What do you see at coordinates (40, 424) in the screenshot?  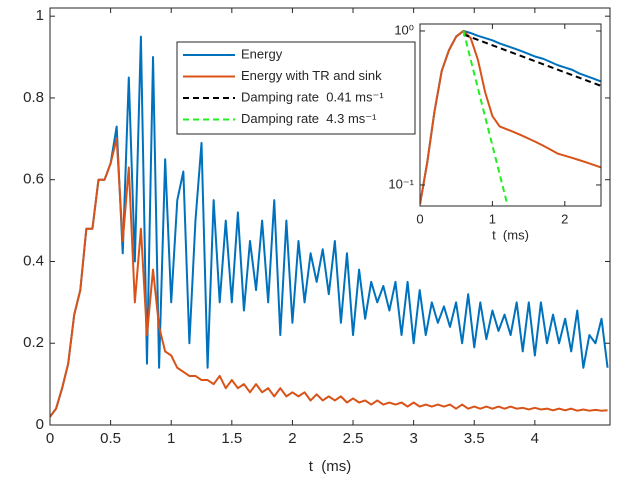 I see `y-tick-label: 0` at bounding box center [40, 424].